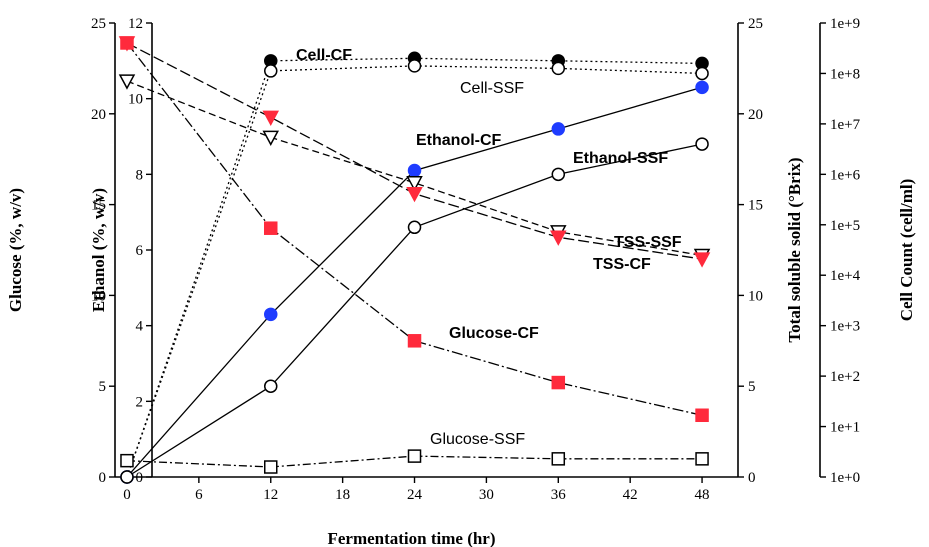 Image resolution: width=929 pixels, height=547 pixels. What do you see at coordinates (140, 402) in the screenshot?
I see `ethanol-tick-label: 2` at bounding box center [140, 402].